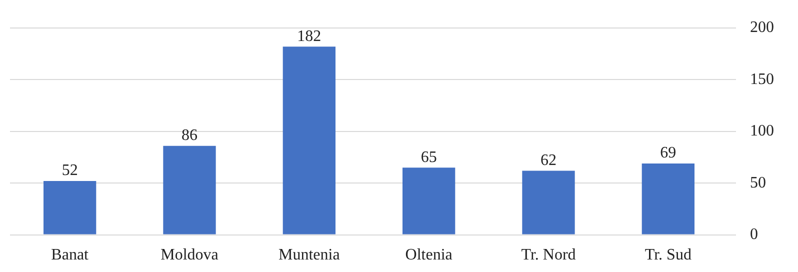 Image resolution: width=798 pixels, height=272 pixels. What do you see at coordinates (428, 255) in the screenshot?
I see `x-tick-label: Oltenia` at bounding box center [428, 255].